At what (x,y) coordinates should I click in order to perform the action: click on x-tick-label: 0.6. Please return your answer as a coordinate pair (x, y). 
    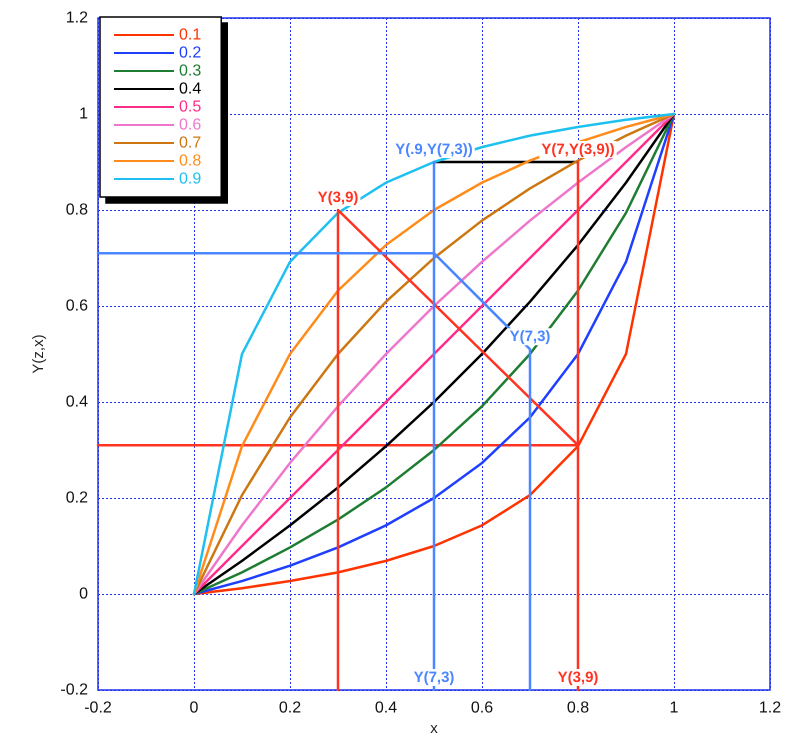
    Looking at the image, I should click on (482, 708).